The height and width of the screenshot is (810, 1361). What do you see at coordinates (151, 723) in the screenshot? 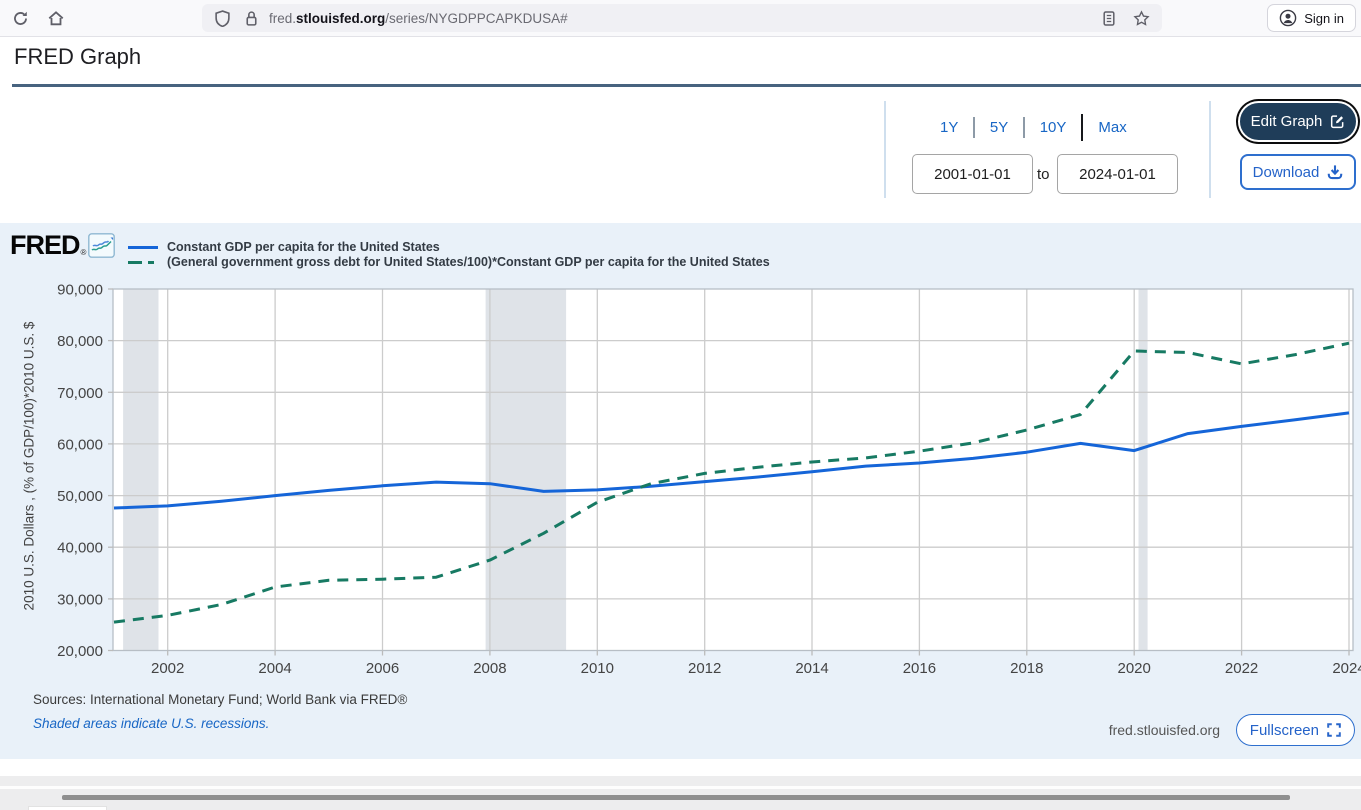
I see `recessions-note-link: Shaded areas indicate U.S. recessions.` at bounding box center [151, 723].